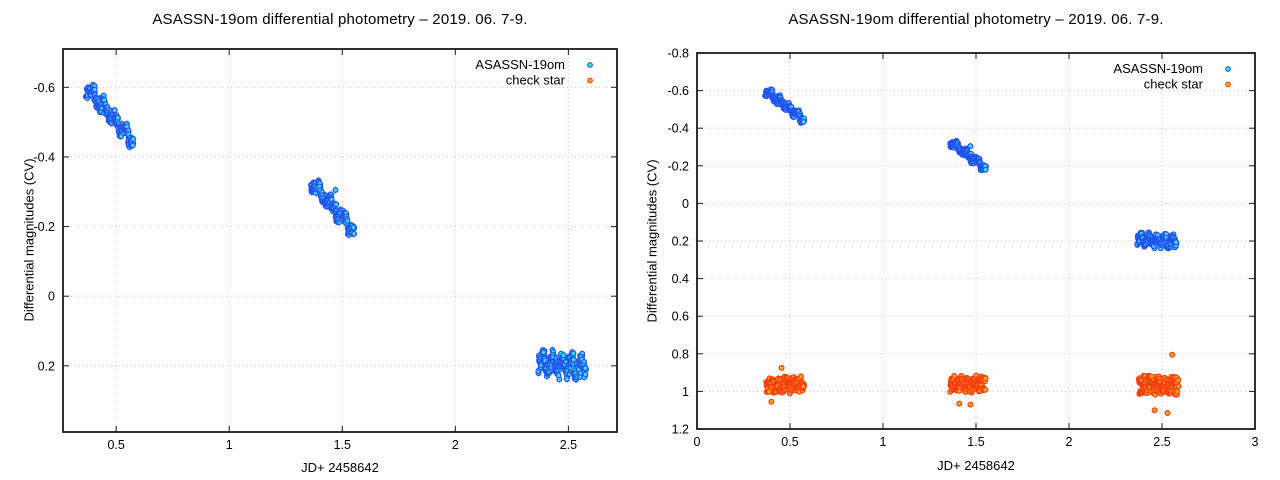  I want to click on x-tick-label: 3, so click(1255, 442).